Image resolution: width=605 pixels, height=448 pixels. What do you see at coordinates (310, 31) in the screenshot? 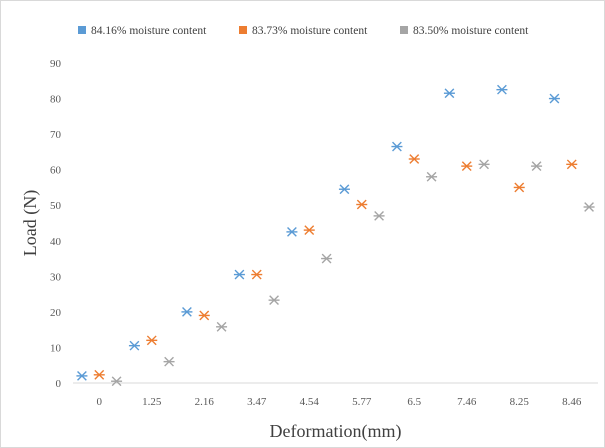
I see `legend-label-2: 83.73% moisture content` at bounding box center [310, 31].